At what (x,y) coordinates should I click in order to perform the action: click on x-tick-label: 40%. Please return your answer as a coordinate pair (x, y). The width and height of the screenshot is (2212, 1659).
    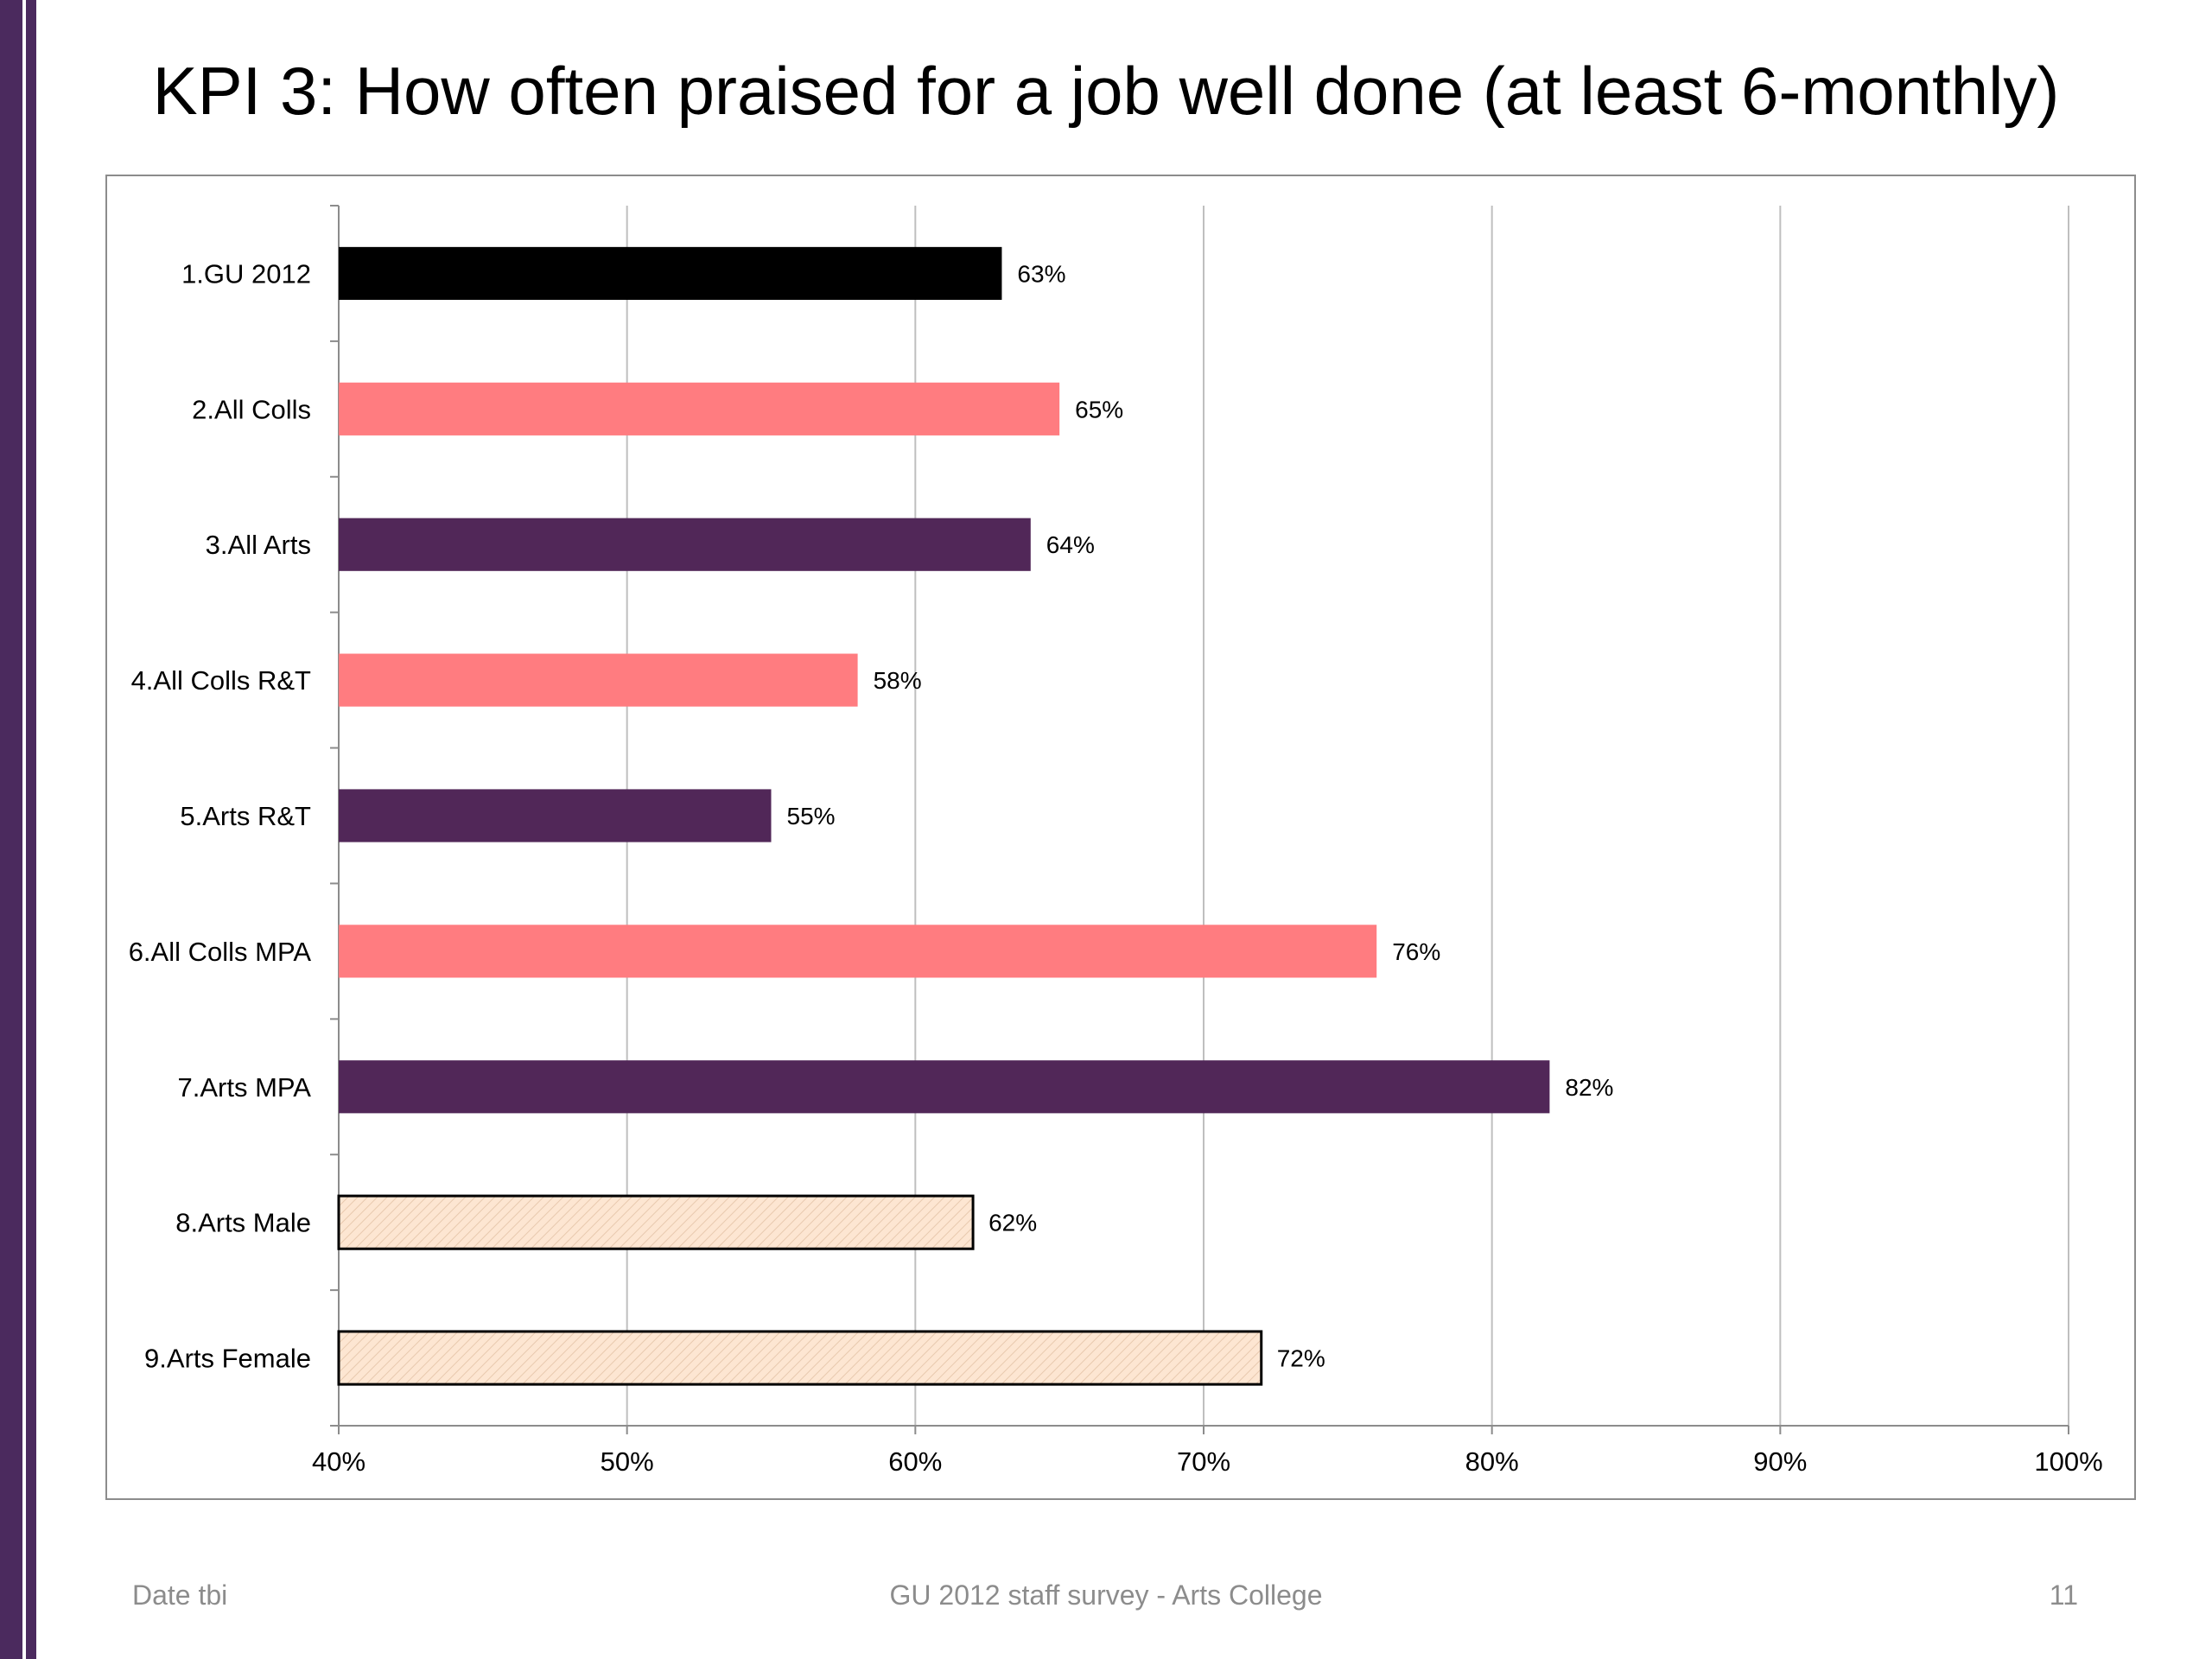
    Looking at the image, I should click on (338, 1461).